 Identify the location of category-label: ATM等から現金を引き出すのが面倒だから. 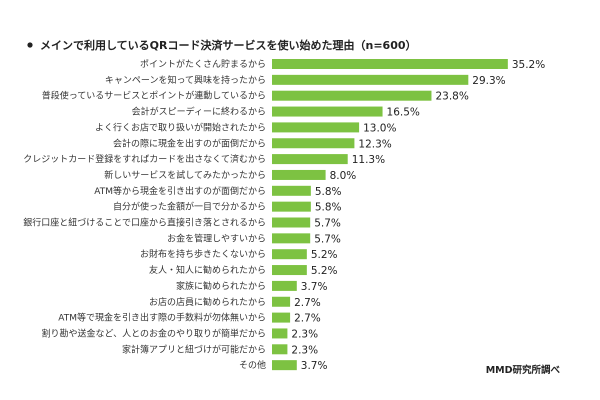
(180, 191).